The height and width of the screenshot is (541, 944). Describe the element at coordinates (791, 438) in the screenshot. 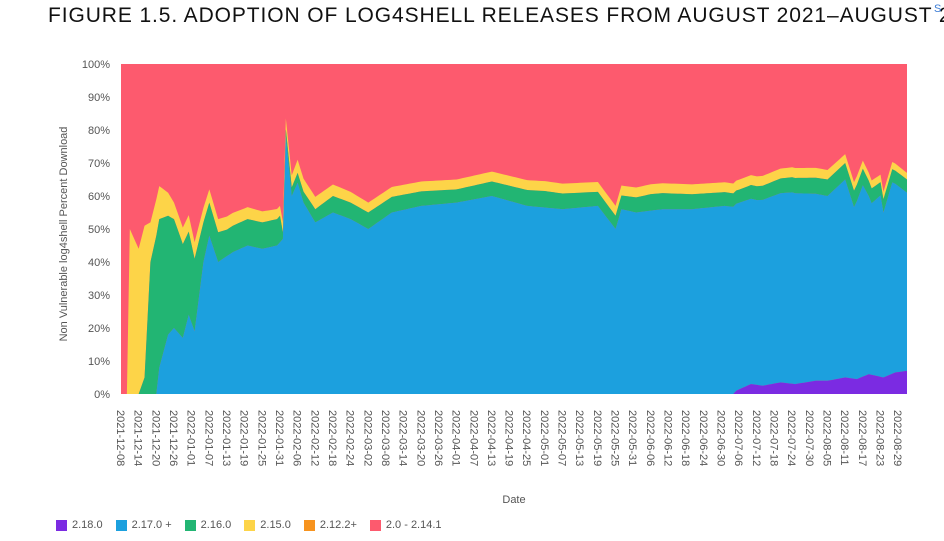

I see `x-tick-label: 2022-07-24` at that location.